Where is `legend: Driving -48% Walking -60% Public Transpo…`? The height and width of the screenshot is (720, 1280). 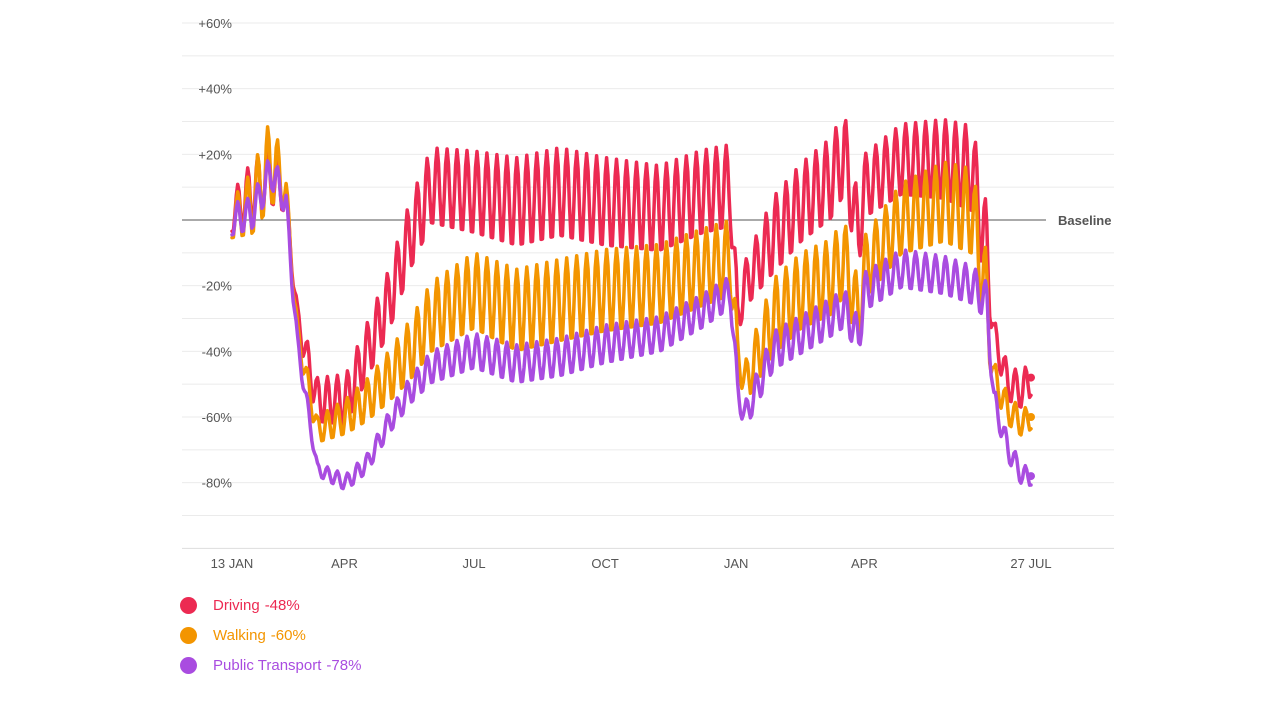 legend: Driving -48% Walking -60% Public Transpo… is located at coordinates (270, 635).